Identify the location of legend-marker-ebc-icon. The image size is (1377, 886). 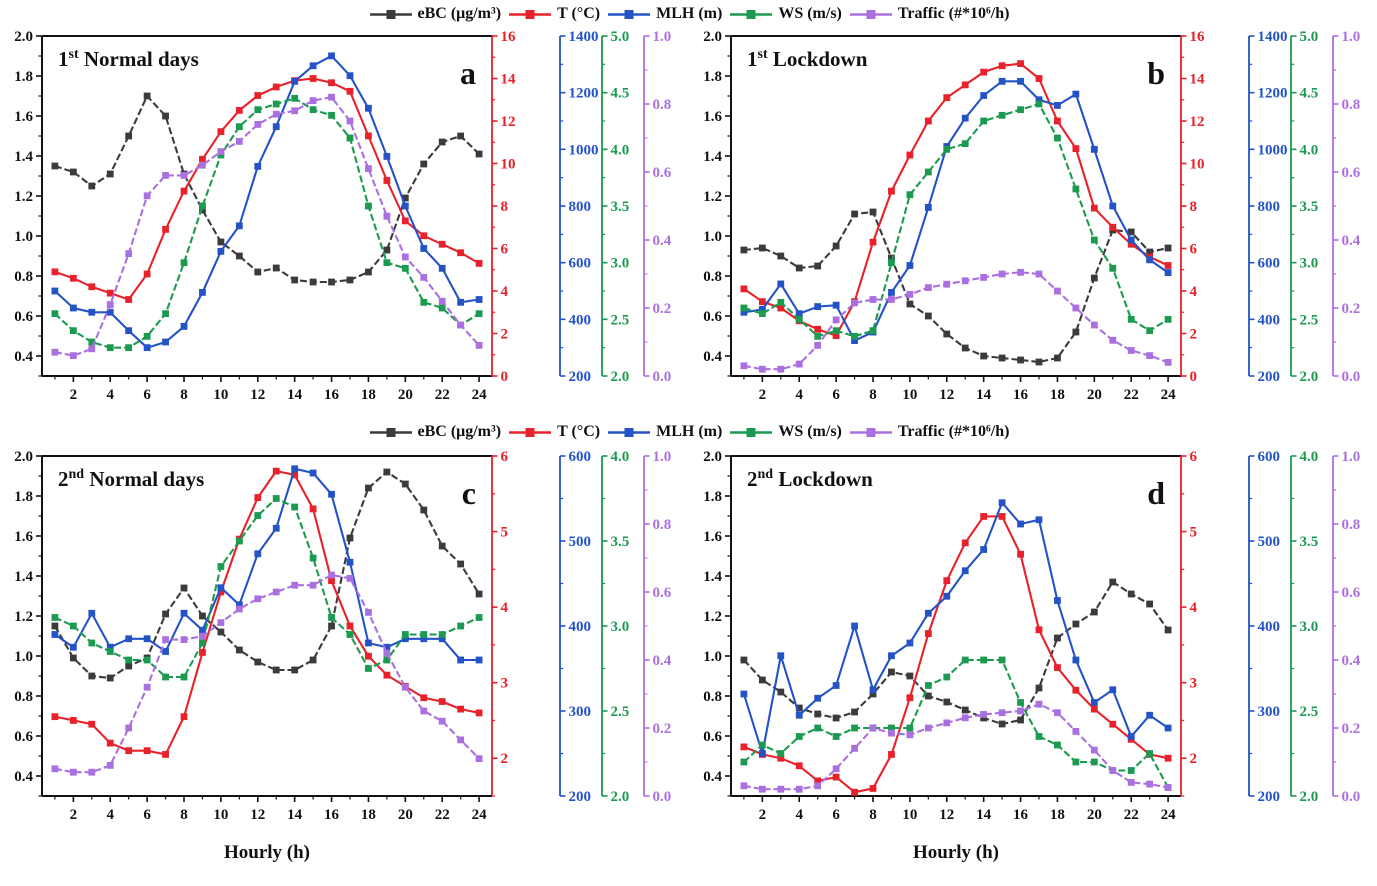
(390, 14).